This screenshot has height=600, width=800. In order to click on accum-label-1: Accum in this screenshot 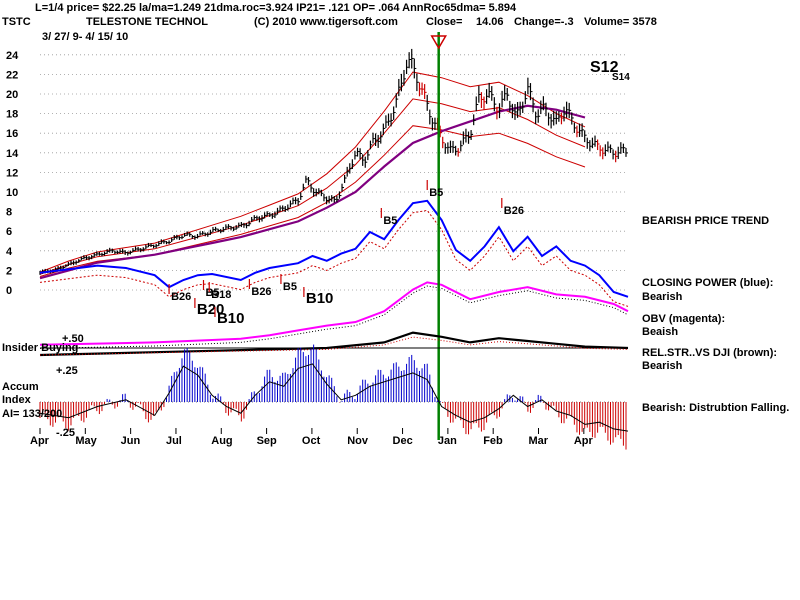, I will do `click(20, 387)`.